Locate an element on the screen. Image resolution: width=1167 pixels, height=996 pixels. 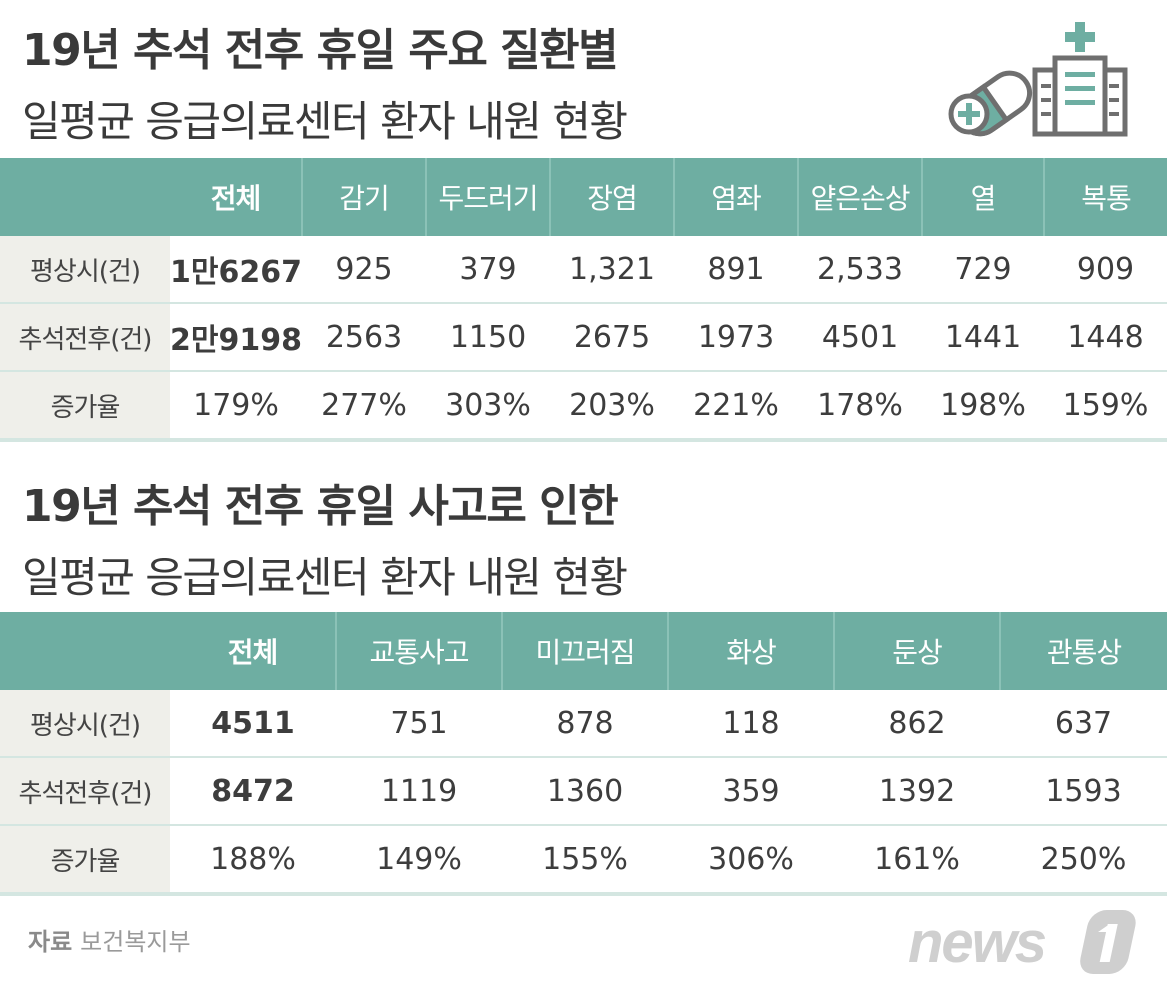
table-cell: 862 is located at coordinates (917, 724).